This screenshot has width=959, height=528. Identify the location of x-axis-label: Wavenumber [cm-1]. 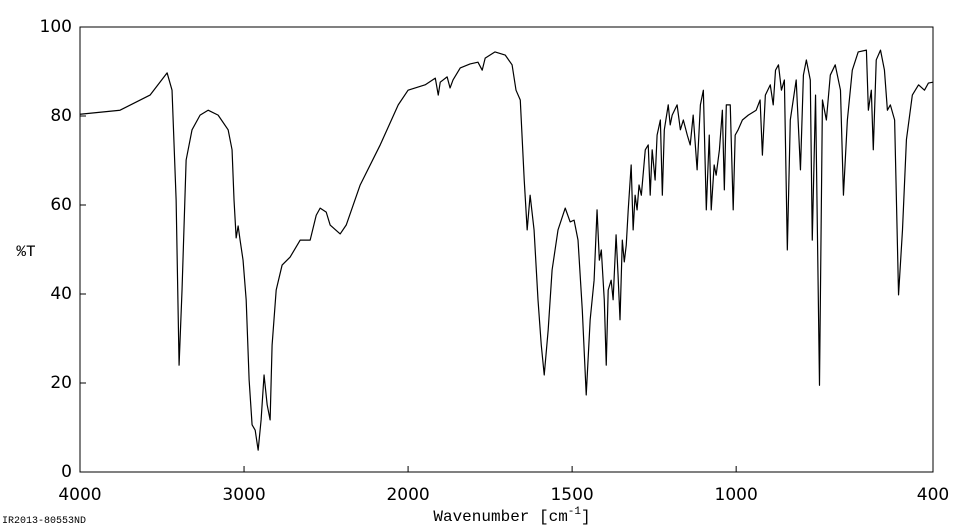
(511, 516).